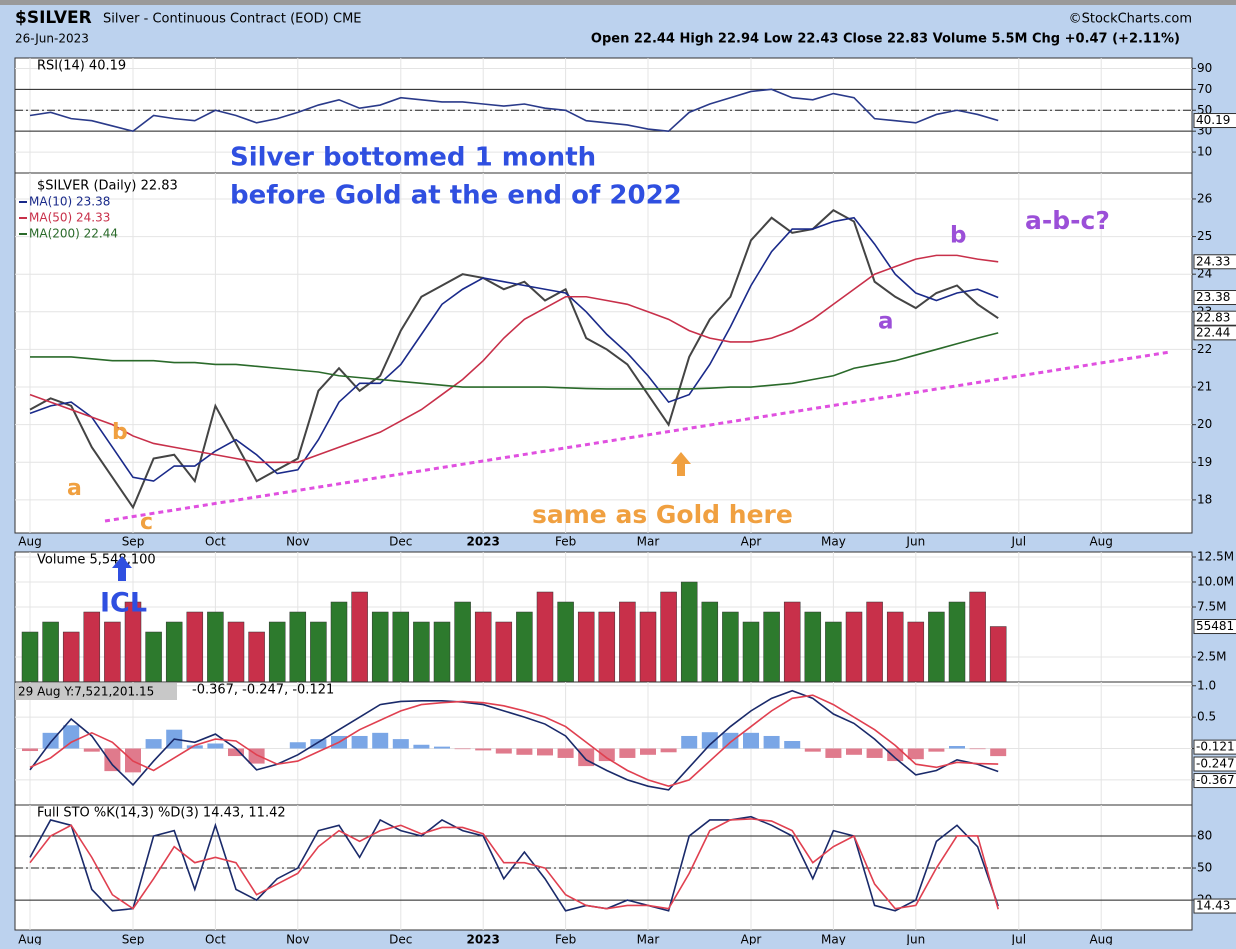  I want to click on date: 26-Jun-2023, so click(52, 39).